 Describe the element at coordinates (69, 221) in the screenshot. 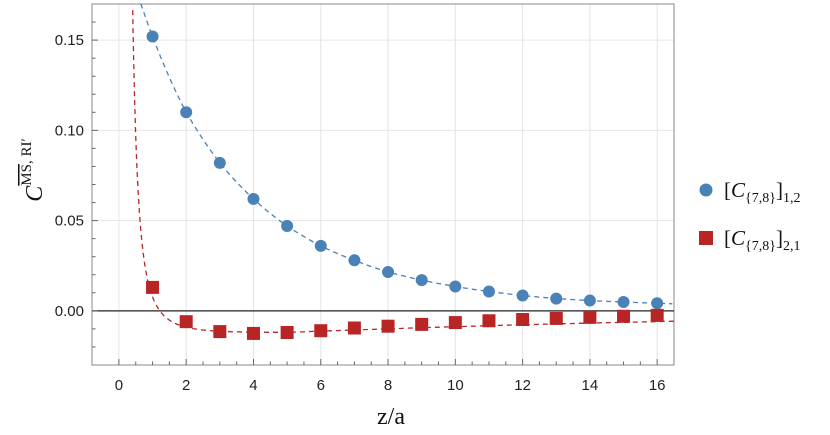

I see `y-tick-label: 0.05` at that location.